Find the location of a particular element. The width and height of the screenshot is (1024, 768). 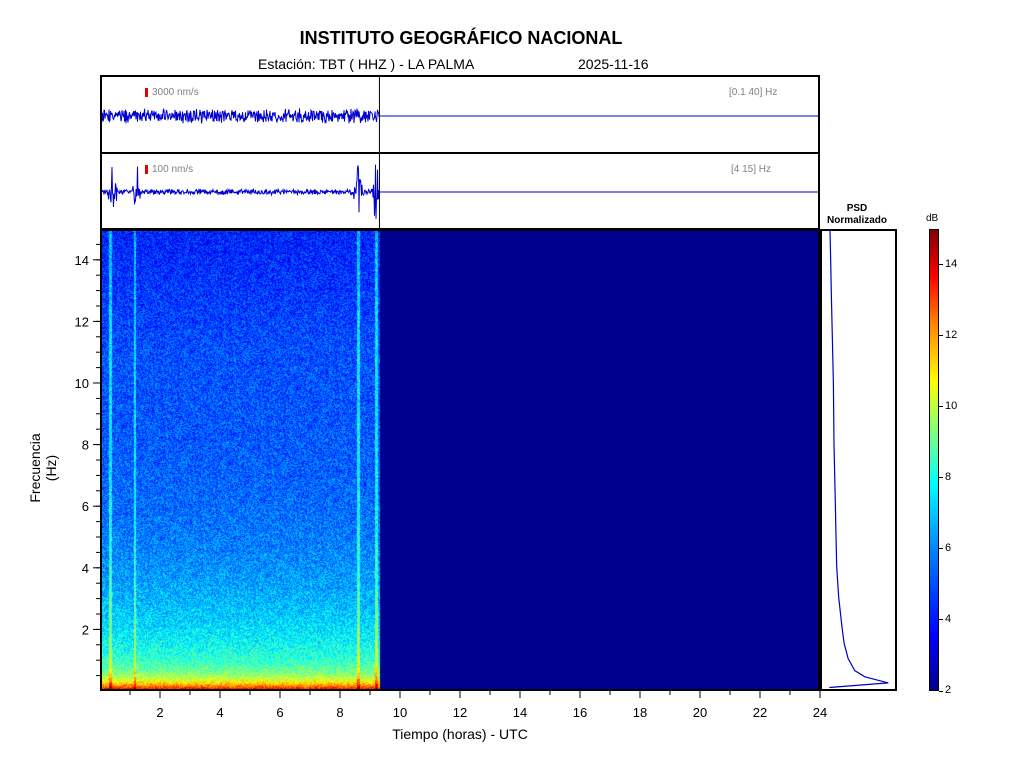

x-tick-label: 10 is located at coordinates (400, 712).